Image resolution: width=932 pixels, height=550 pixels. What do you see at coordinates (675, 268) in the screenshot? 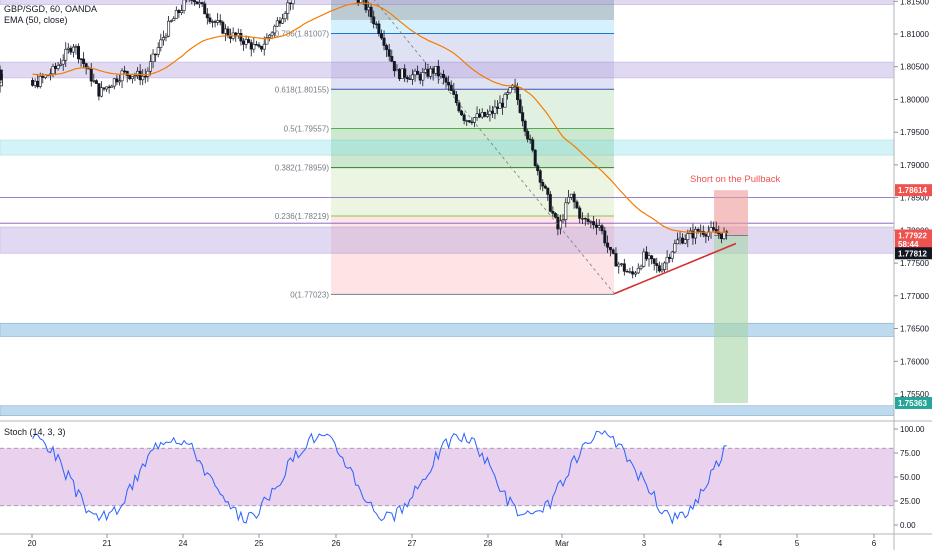
I see `trend-line` at bounding box center [675, 268].